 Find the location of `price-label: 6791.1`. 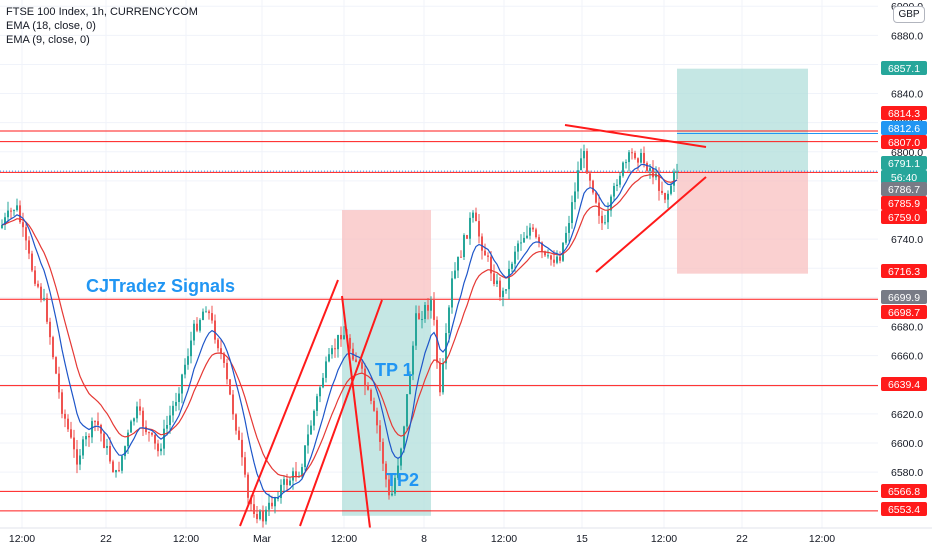

price-label: 6791.1 is located at coordinates (904, 164).